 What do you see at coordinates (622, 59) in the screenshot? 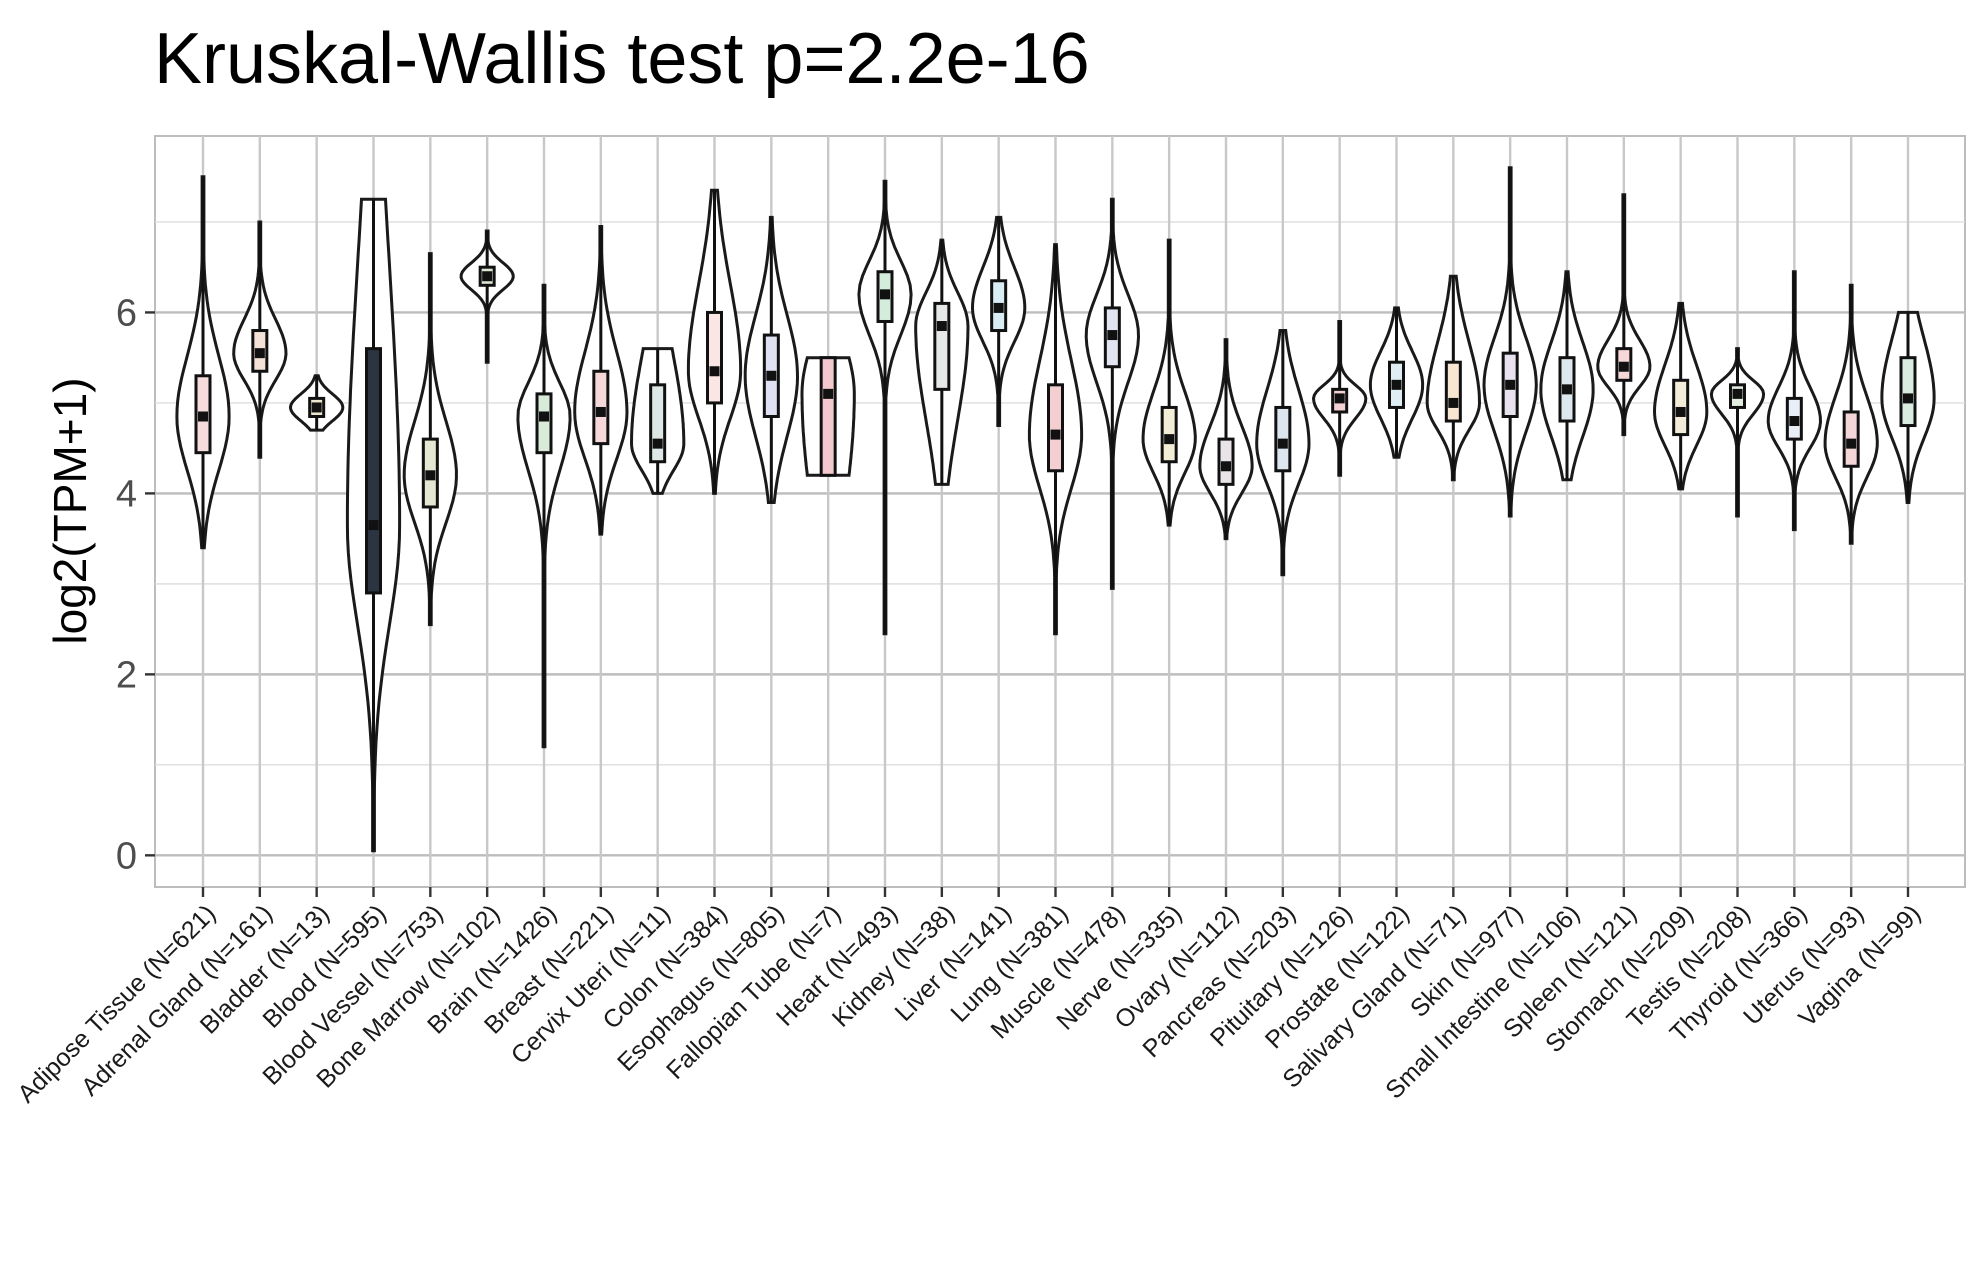
I see `chart-title: Kruskal-Wallis test p=2.2e-16` at bounding box center [622, 59].